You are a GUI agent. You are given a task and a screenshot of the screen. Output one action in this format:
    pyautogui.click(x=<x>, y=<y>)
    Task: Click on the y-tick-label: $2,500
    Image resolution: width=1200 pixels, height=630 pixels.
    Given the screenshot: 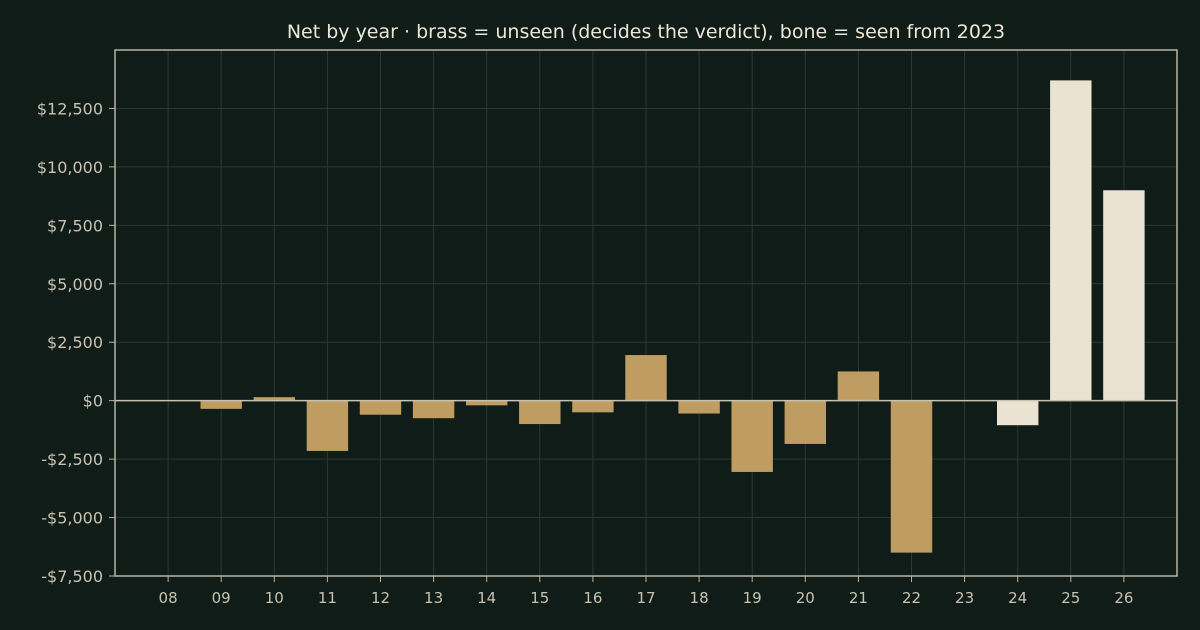 What is the action you would take?
    pyautogui.click(x=75, y=342)
    